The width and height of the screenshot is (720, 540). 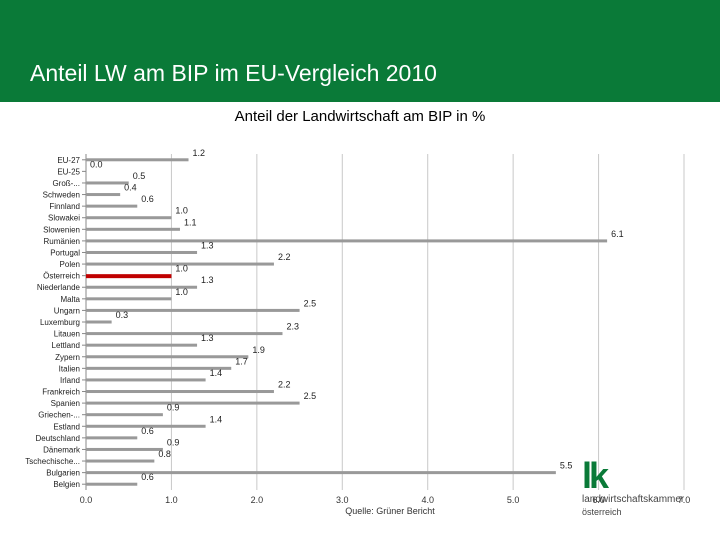 I want to click on category-label: EU-25, so click(x=68, y=171).